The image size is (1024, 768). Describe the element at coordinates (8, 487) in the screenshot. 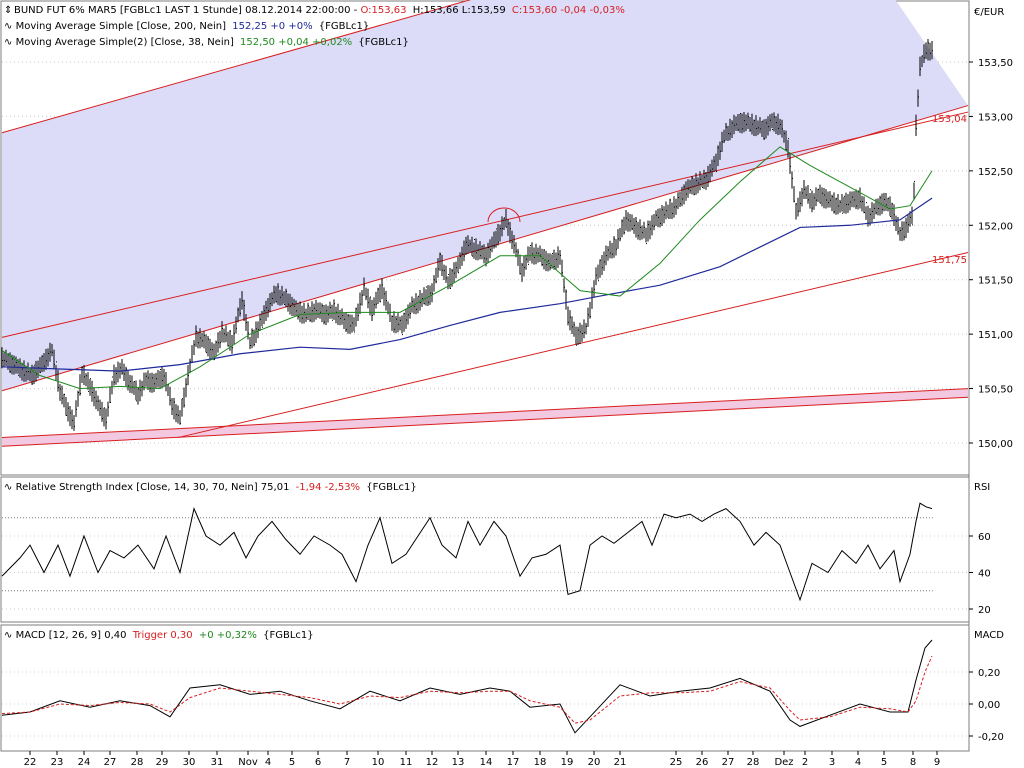

I see `rsi-icon: ∿` at that location.